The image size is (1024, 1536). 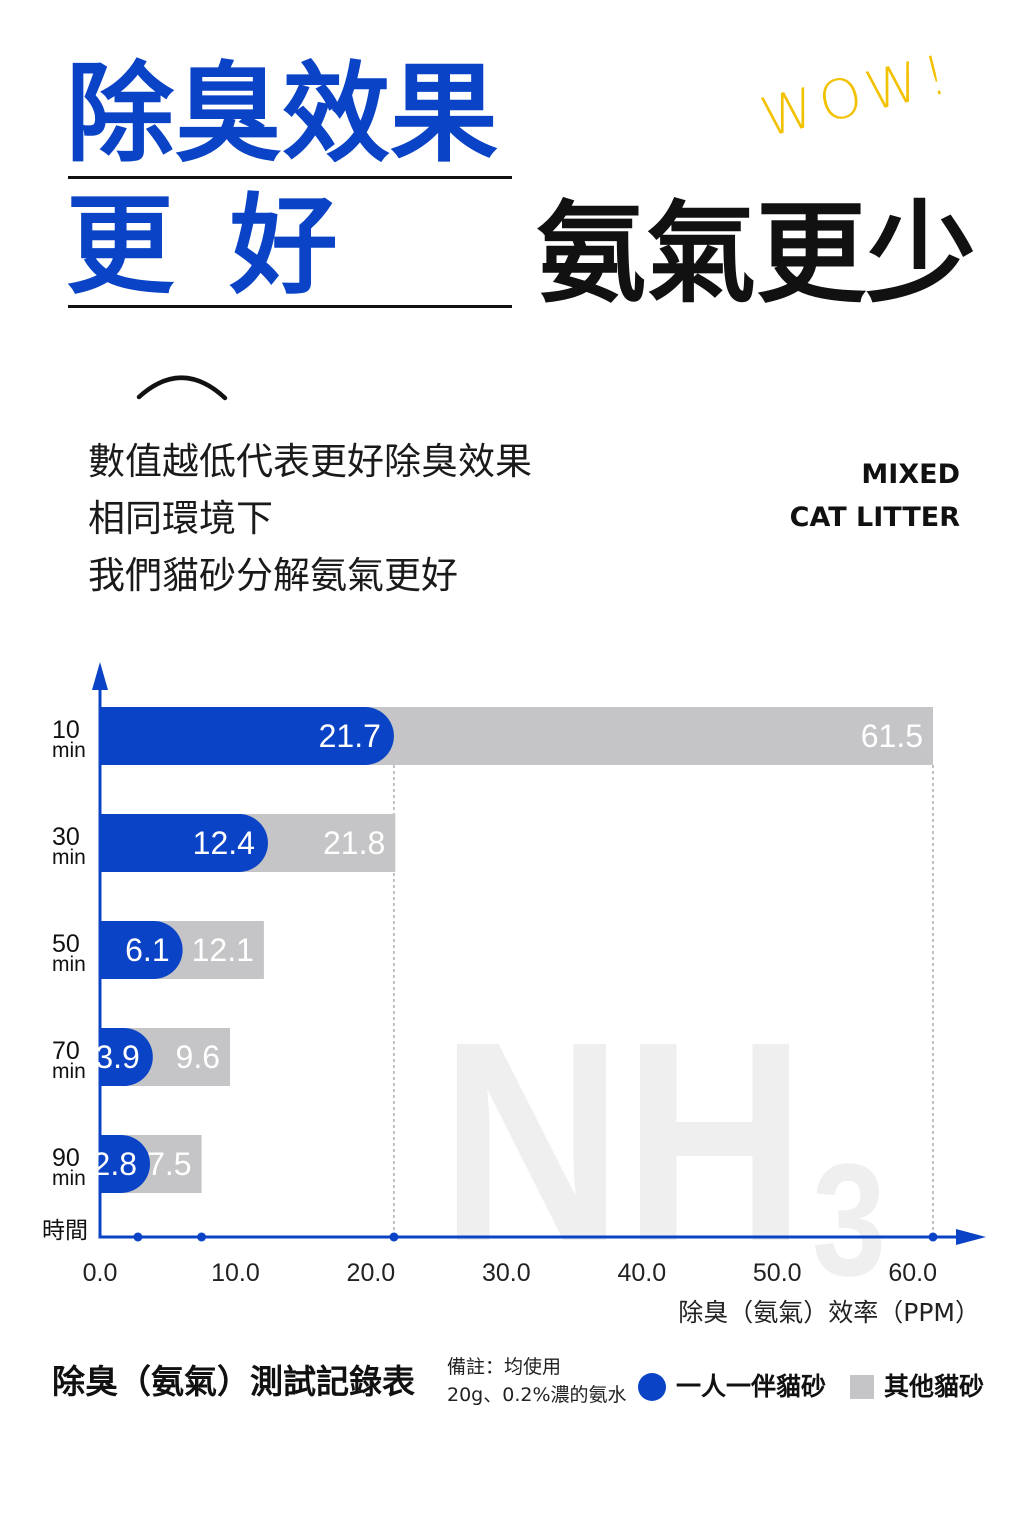 I want to click on bar-ours-30min, so click(x=184, y=843).